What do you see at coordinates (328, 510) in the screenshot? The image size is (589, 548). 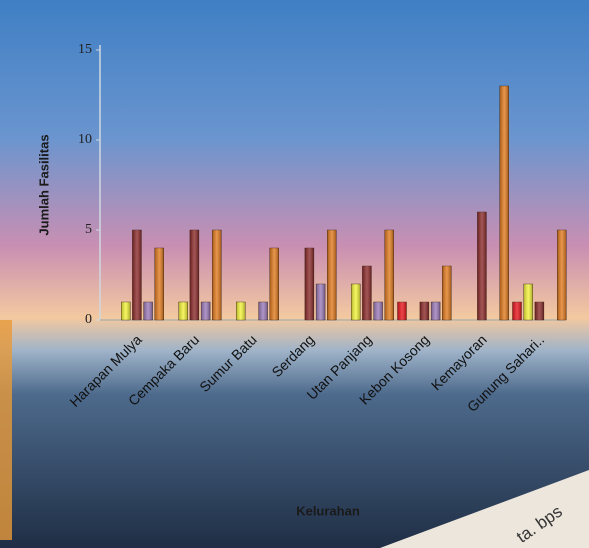 I see `x-axis-label: Kelurahan` at bounding box center [328, 510].